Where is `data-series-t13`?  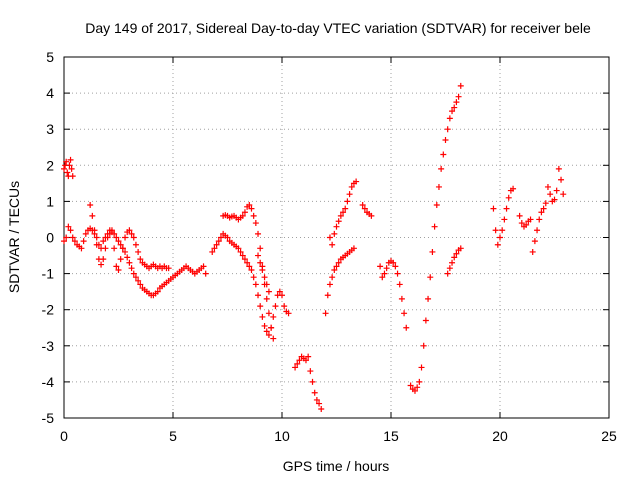
data-series-t13 is located at coordinates (454, 261).